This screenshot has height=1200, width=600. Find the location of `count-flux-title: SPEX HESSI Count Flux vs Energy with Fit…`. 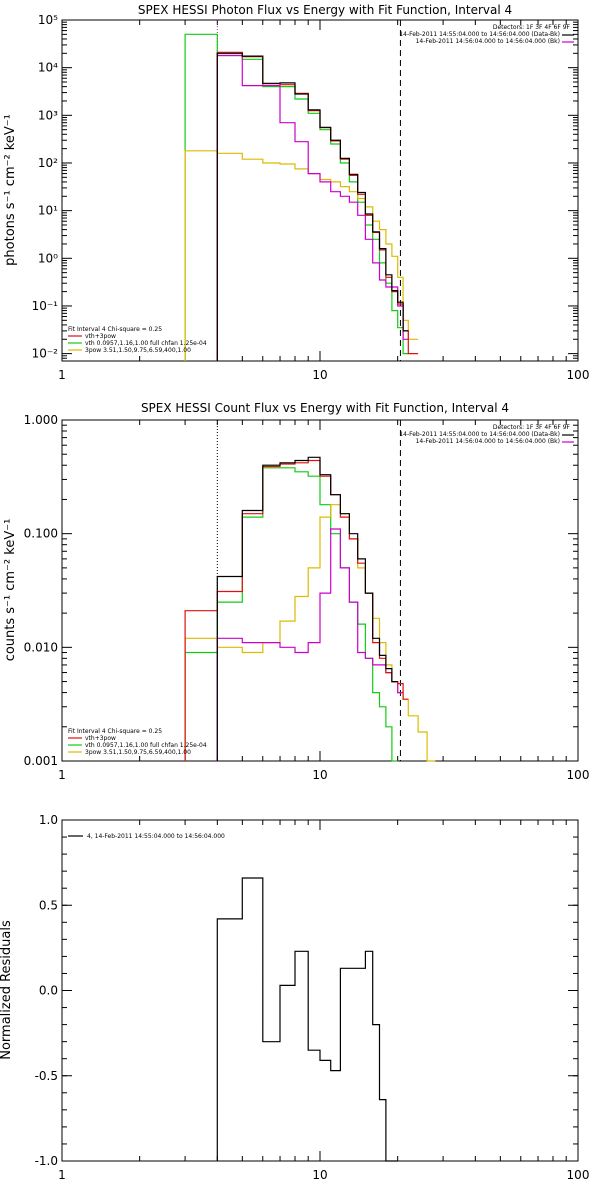

count-flux-title: SPEX HESSI Count Flux vs Energy with Fit… is located at coordinates (325, 408).